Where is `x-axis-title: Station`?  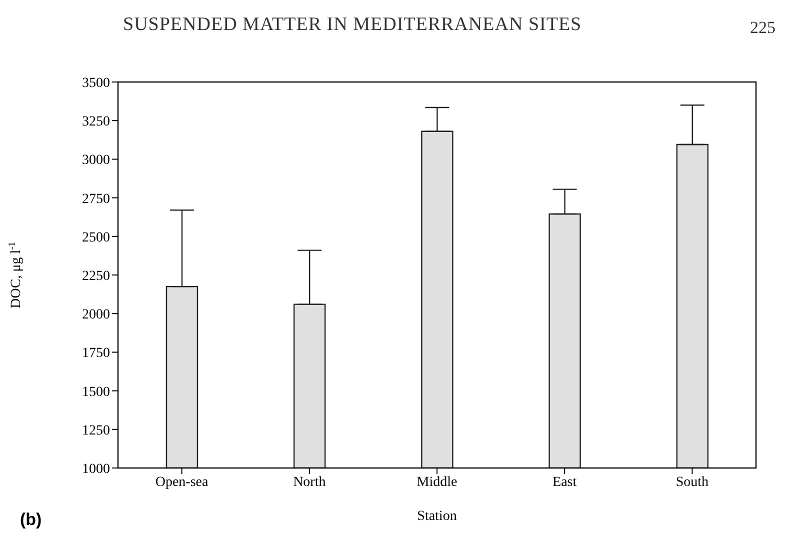
x-axis-title: Station is located at coordinates (437, 516).